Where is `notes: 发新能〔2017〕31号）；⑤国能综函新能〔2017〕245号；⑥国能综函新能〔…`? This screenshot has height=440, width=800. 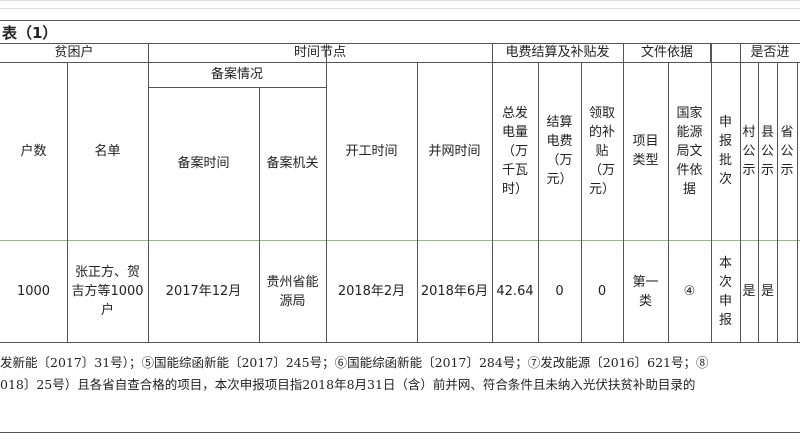
notes: 发新能〔2017〕31号）；⑤国能综函新能〔2017〕245号；⑥国能综函新能〔… is located at coordinates (354, 374).